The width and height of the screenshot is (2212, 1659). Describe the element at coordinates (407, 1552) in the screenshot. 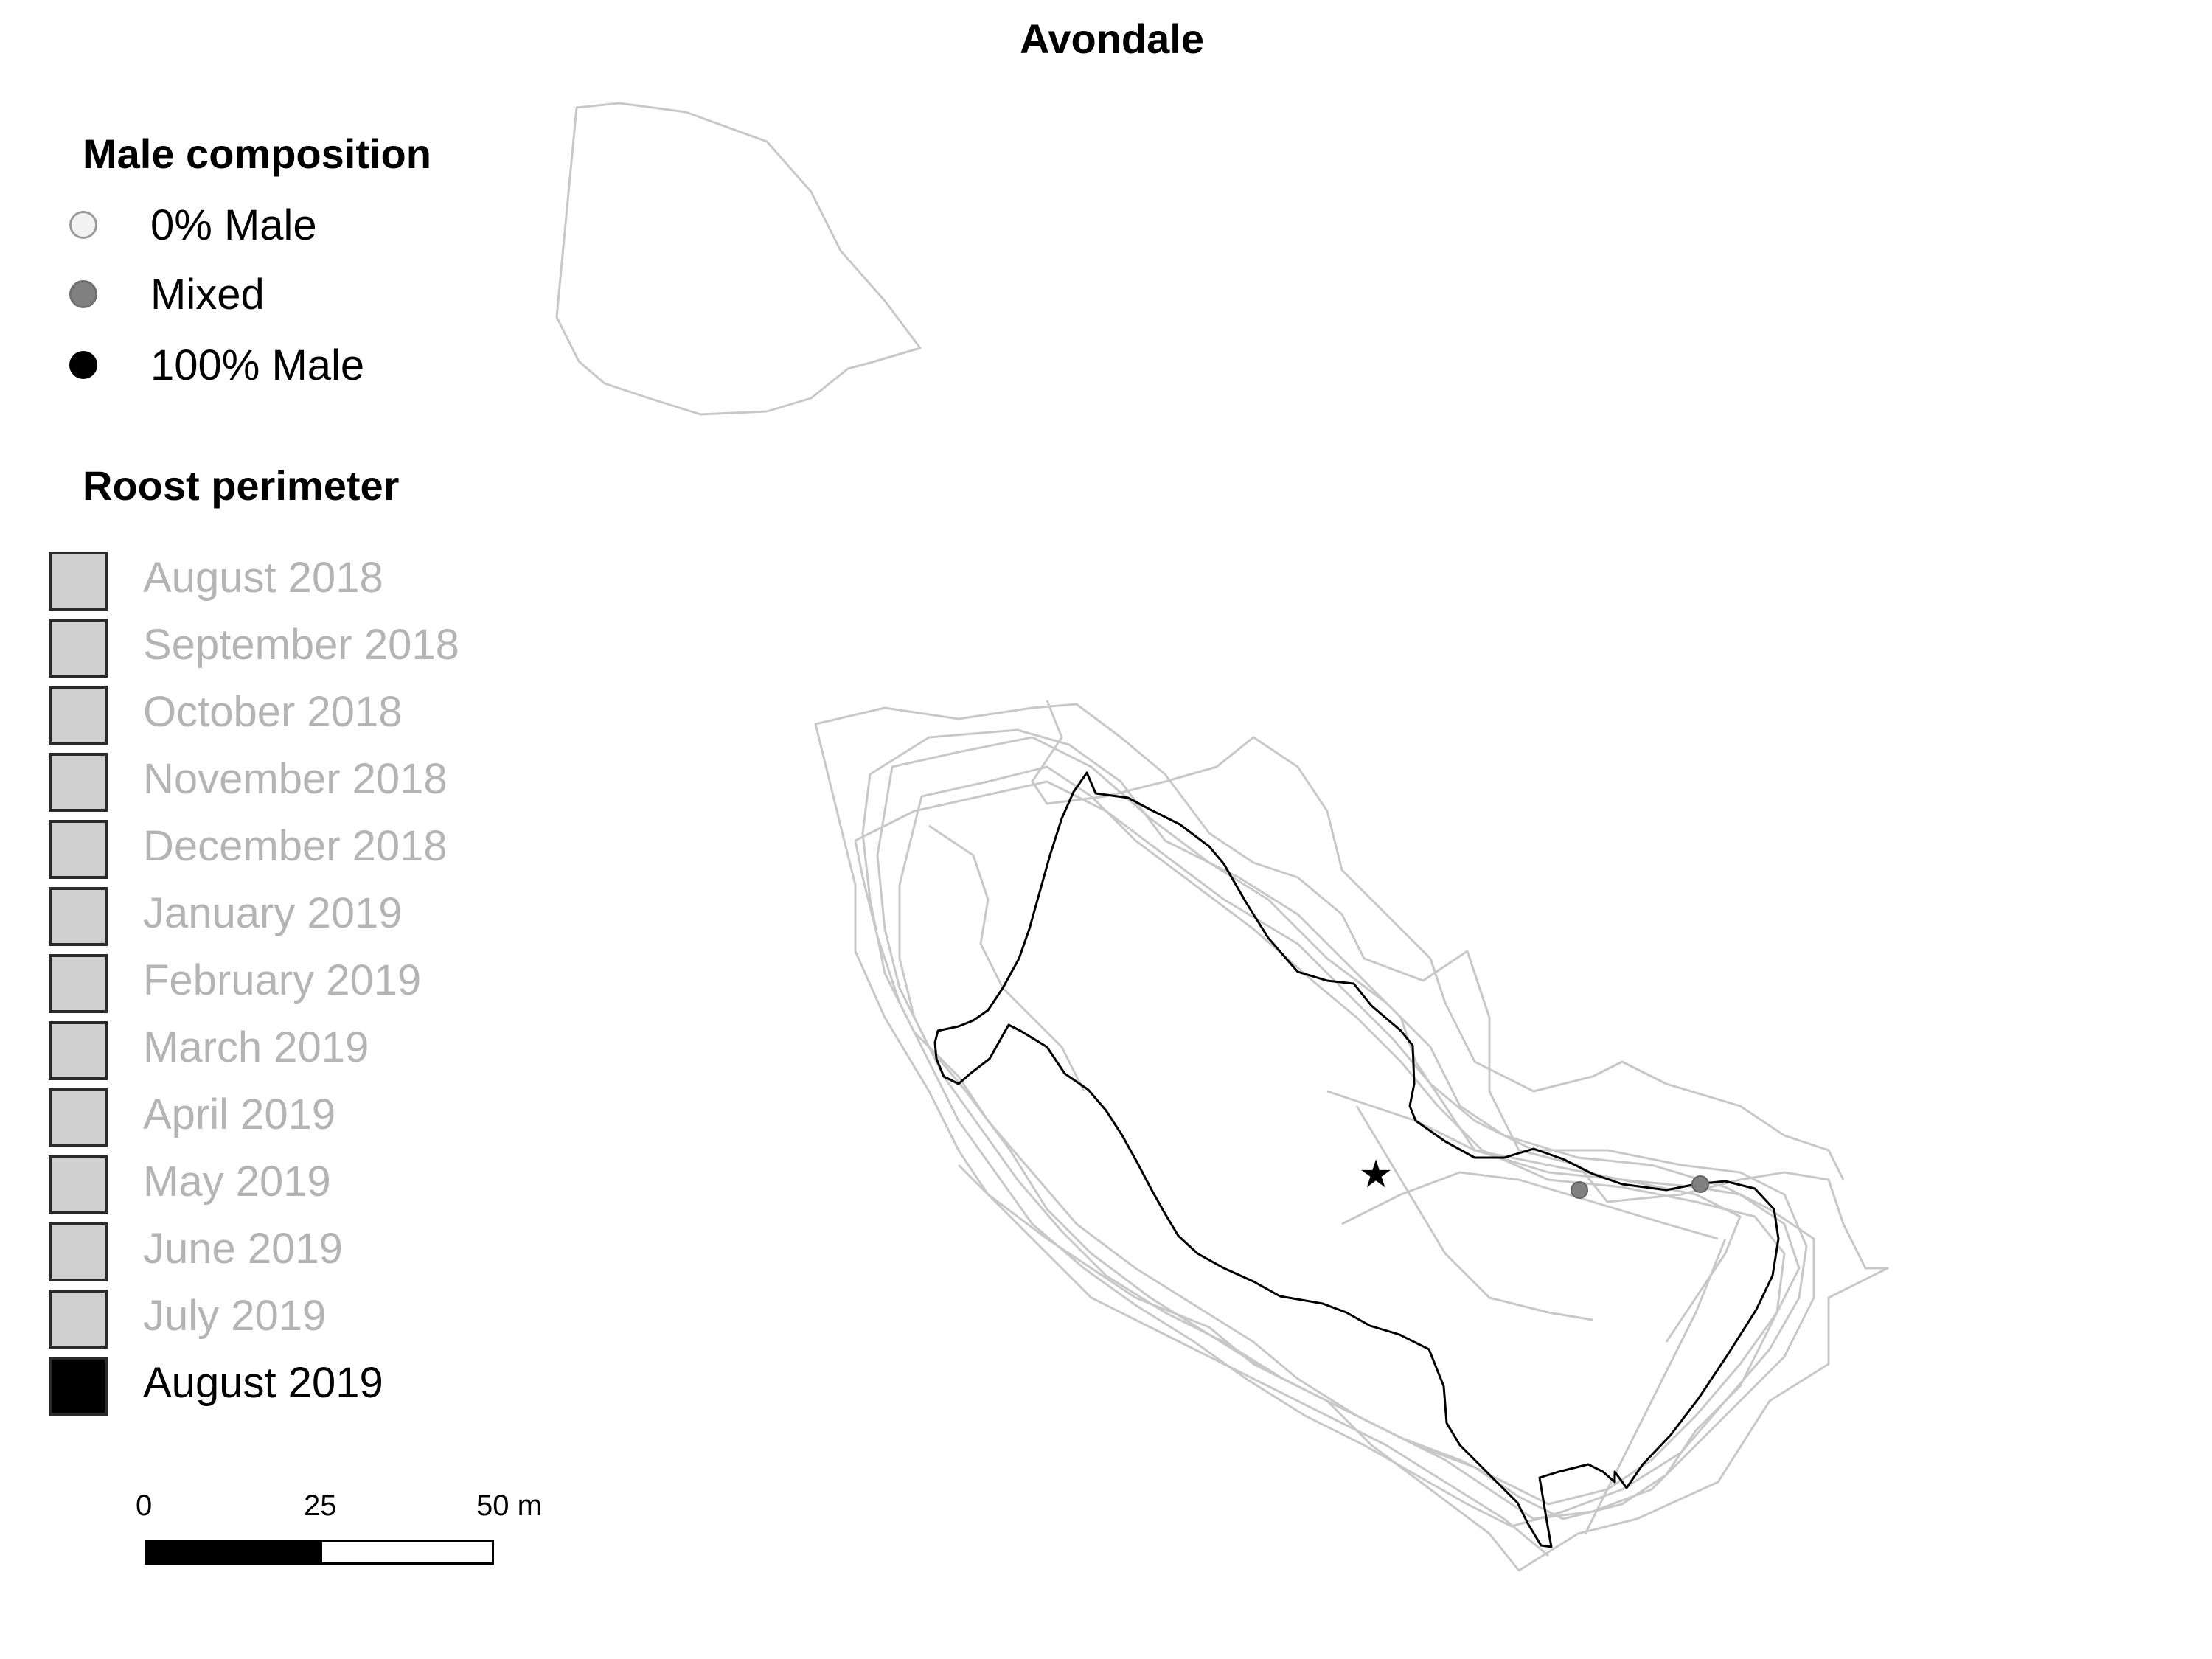

I see `scalebar-segment-white` at that location.